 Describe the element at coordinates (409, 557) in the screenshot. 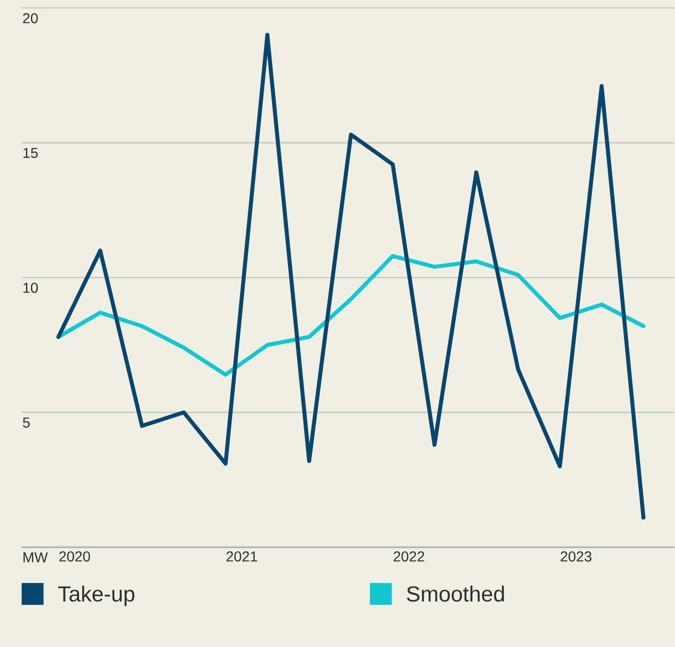

I see `x-tick-label: 2022` at that location.